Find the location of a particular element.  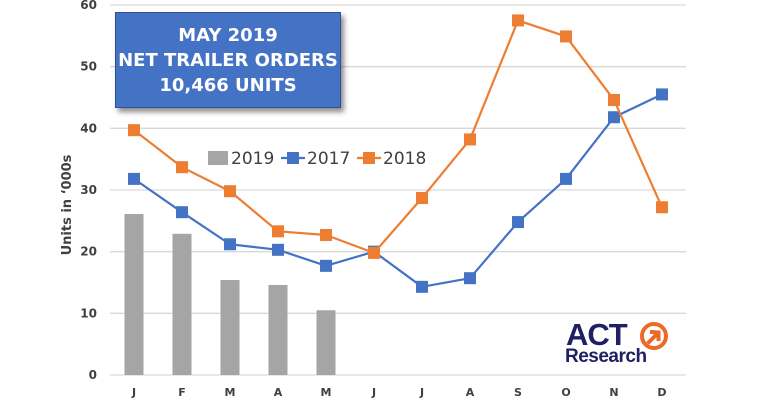

y-tick-label: 20 is located at coordinates (88, 252).